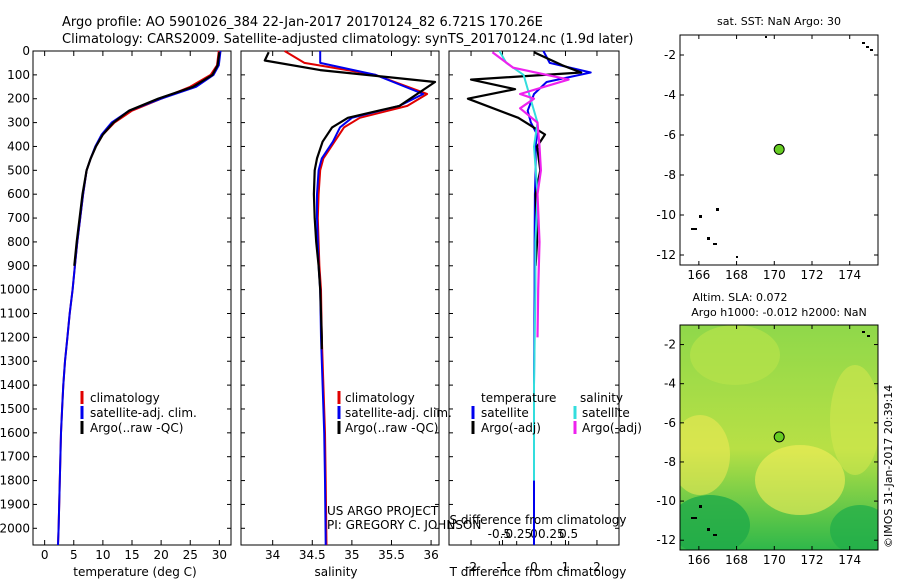 The width and height of the screenshot is (900, 580). Describe the element at coordinates (606, 413) in the screenshot. I see `legend-label-sal-satellite: satellite` at that location.